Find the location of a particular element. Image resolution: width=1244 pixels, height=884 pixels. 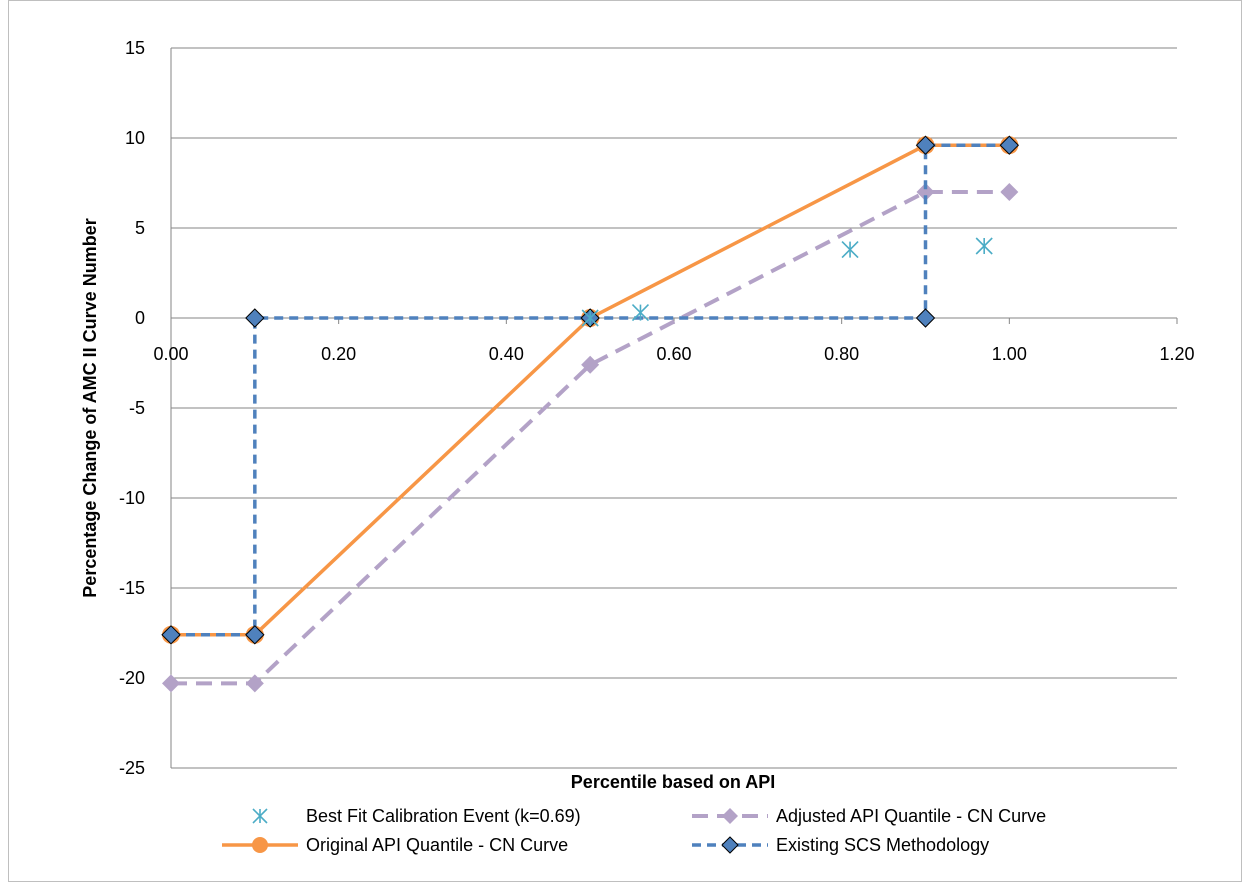

x-axis-title: Percentile based on API is located at coordinates (673, 782).